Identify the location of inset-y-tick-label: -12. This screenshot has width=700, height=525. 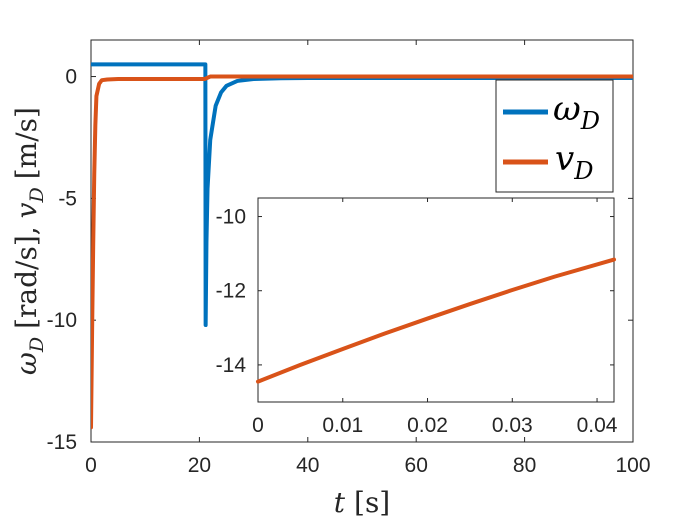
(231, 291).